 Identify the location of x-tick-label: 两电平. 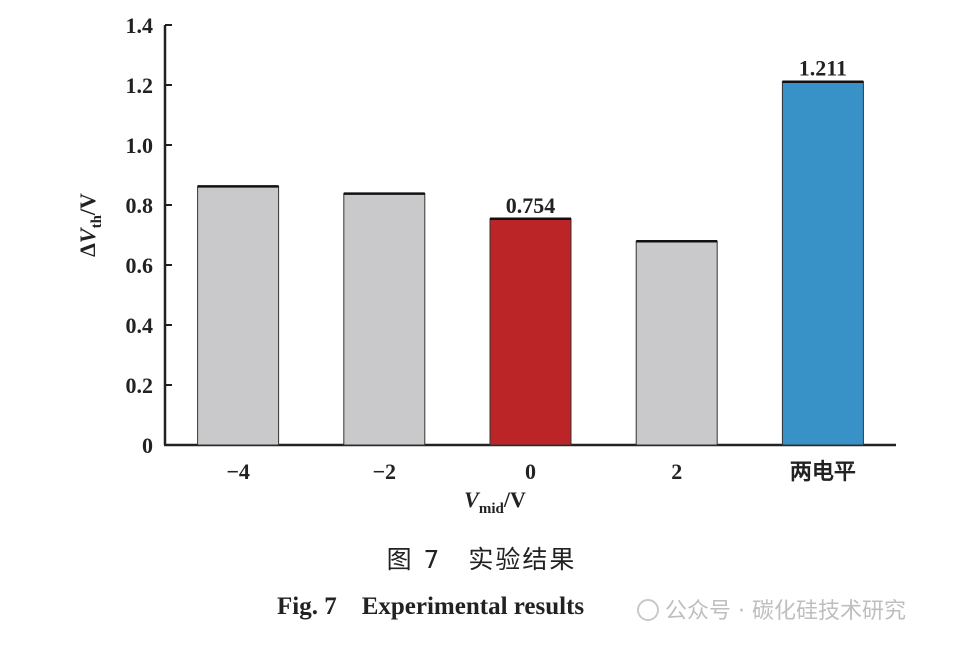
(823, 471).